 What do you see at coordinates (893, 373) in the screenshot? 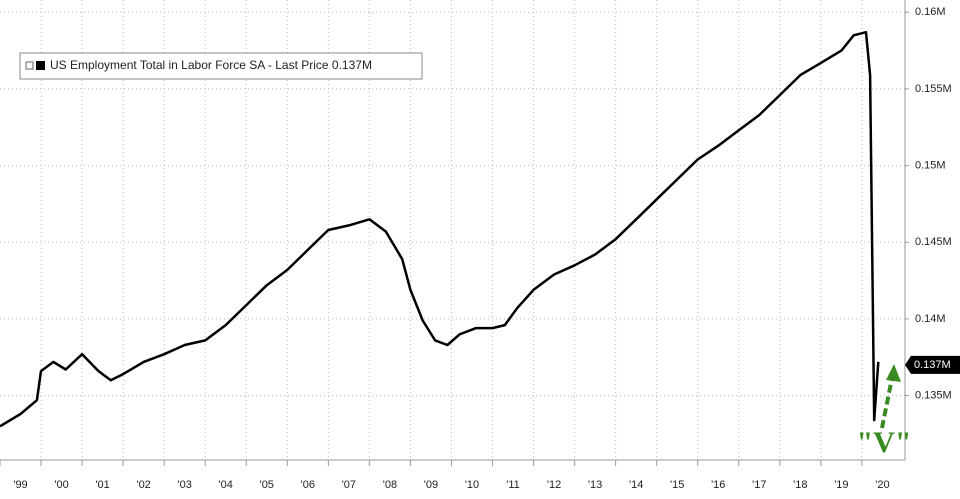
I see `arrow-head` at bounding box center [893, 373].